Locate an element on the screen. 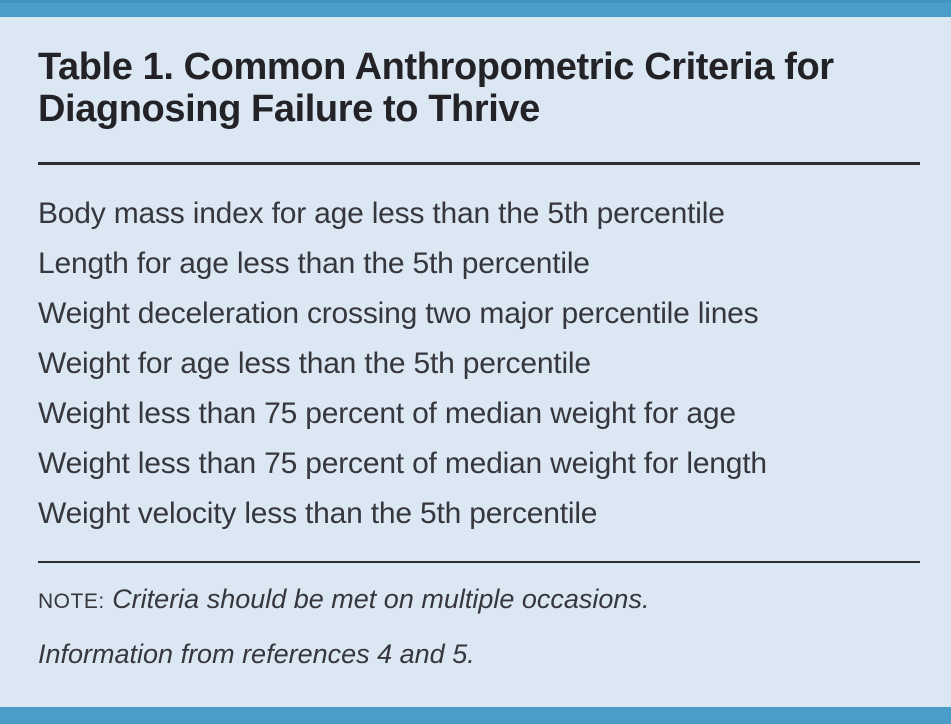 This screenshot has height=724, width=951. footer-divider is located at coordinates (479, 561).